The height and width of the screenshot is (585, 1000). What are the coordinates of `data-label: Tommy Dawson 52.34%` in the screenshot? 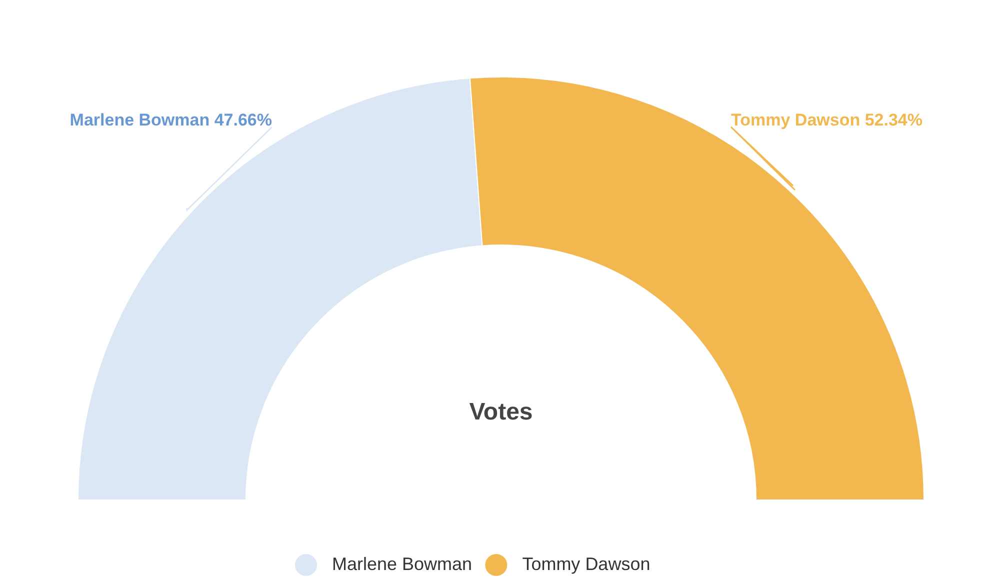 It's located at (826, 120).